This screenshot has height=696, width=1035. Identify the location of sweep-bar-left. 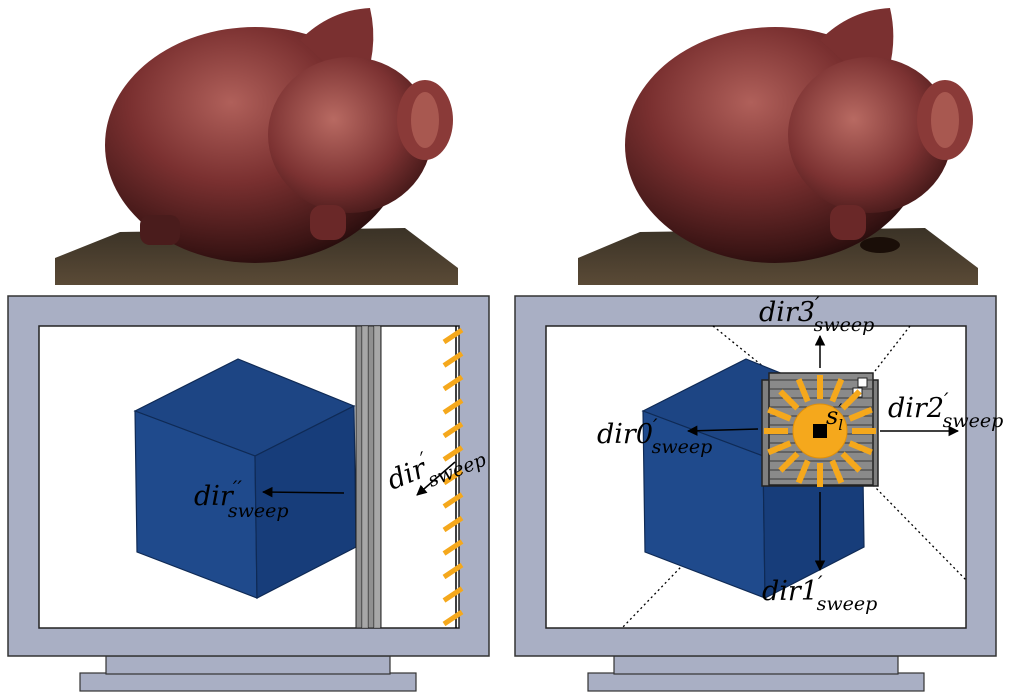
(368, 477).